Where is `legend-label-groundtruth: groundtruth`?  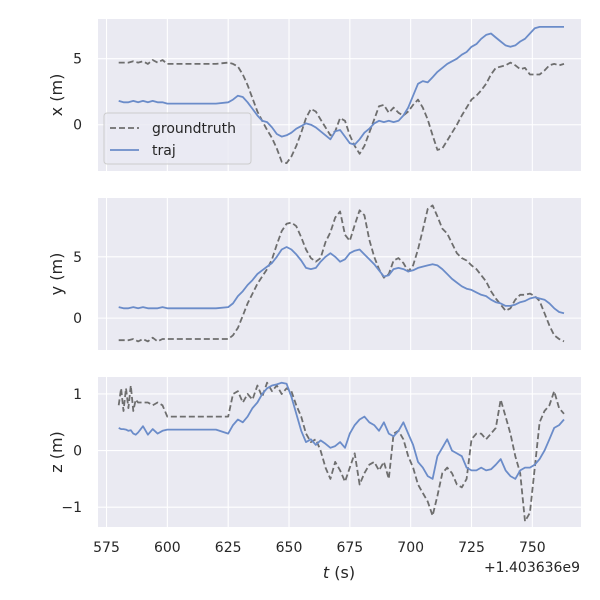 legend-label-groundtruth: groundtruth is located at coordinates (194, 129).